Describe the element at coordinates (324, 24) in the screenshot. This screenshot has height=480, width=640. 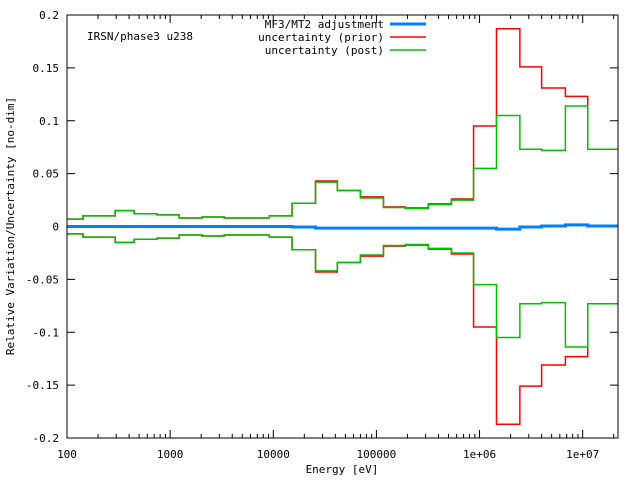
I see `legend-label-adjustment: MF3/MT2 adjustment` at that location.